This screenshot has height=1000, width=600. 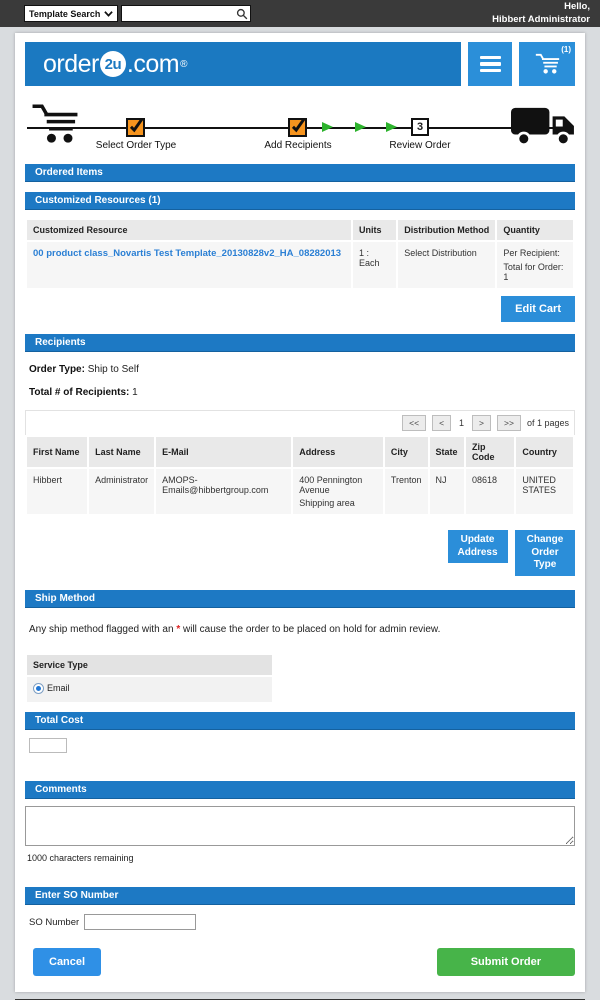 I want to click on search-input, so click(x=186, y=16).